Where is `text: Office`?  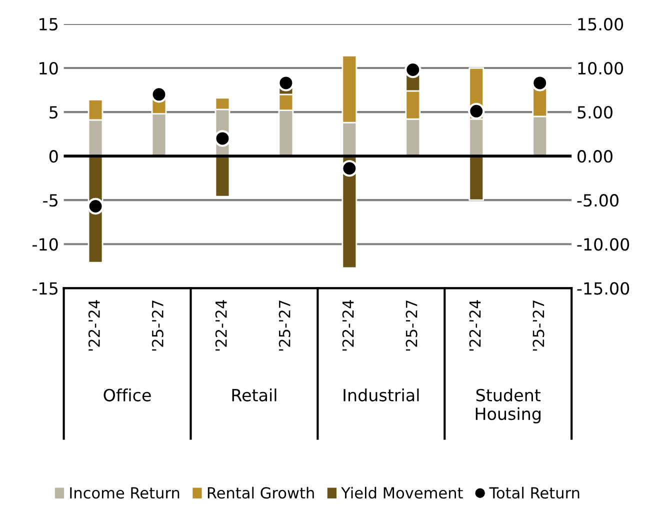 text: Office is located at coordinates (127, 395).